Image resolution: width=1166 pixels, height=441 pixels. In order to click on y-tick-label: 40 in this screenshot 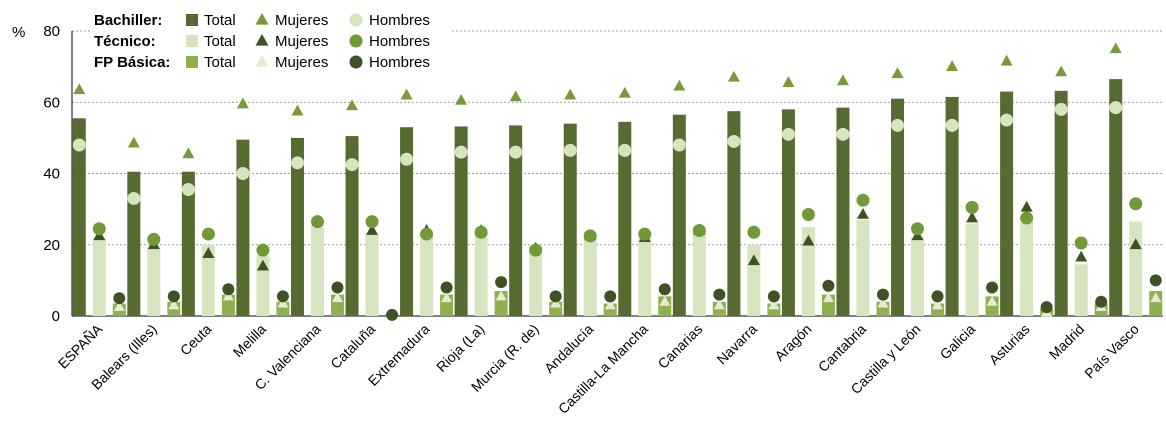, I will do `click(51, 174)`.